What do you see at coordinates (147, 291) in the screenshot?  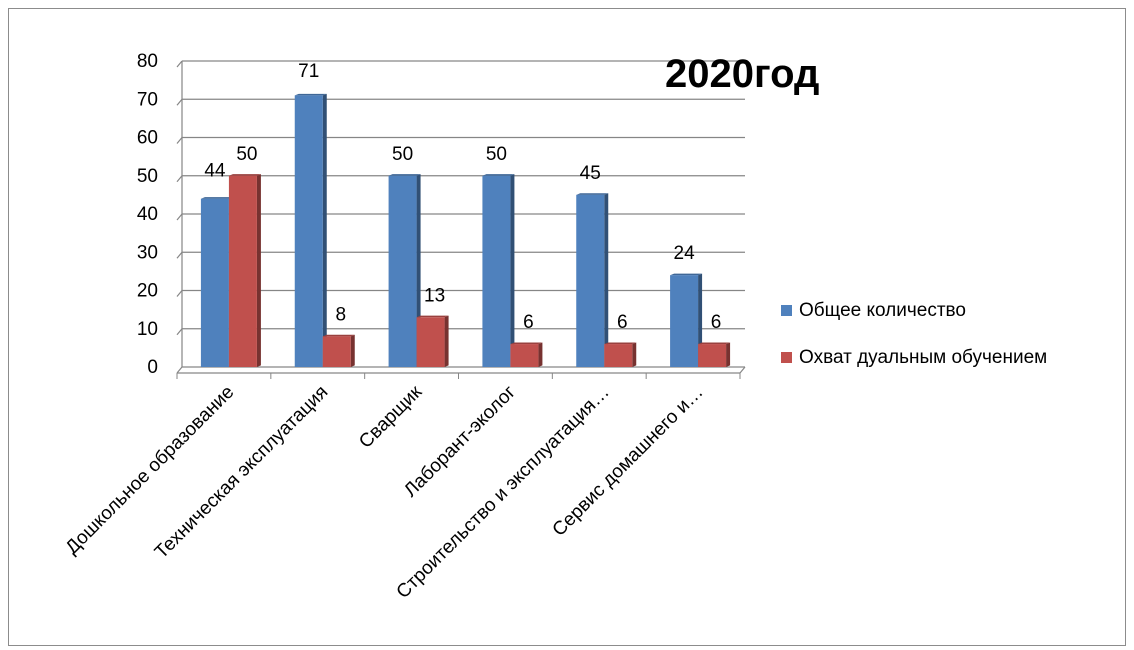 I see `y-tick-label: 20` at bounding box center [147, 291].